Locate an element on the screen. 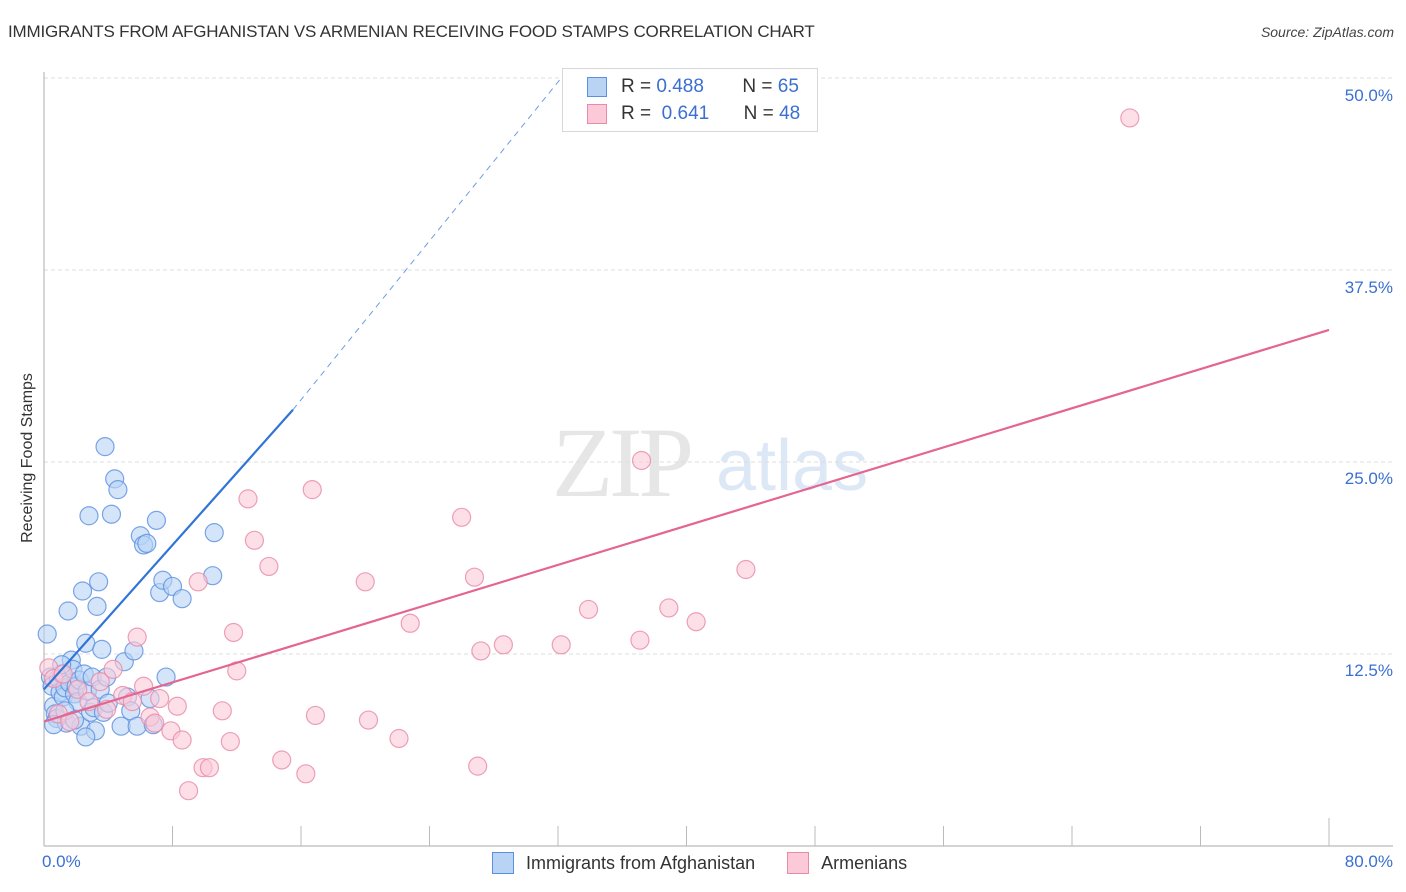 This screenshot has height=892, width=1406. stats-legend: R = 0.488 N = 65 R = 0.641 N = 48 is located at coordinates (690, 100).